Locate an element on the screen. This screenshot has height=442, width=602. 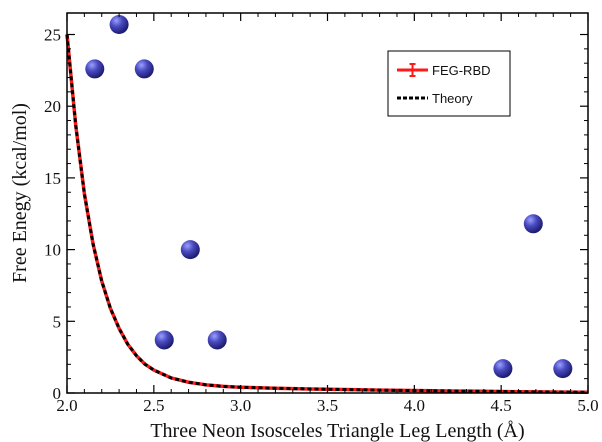
legend-box is located at coordinates (449, 83).